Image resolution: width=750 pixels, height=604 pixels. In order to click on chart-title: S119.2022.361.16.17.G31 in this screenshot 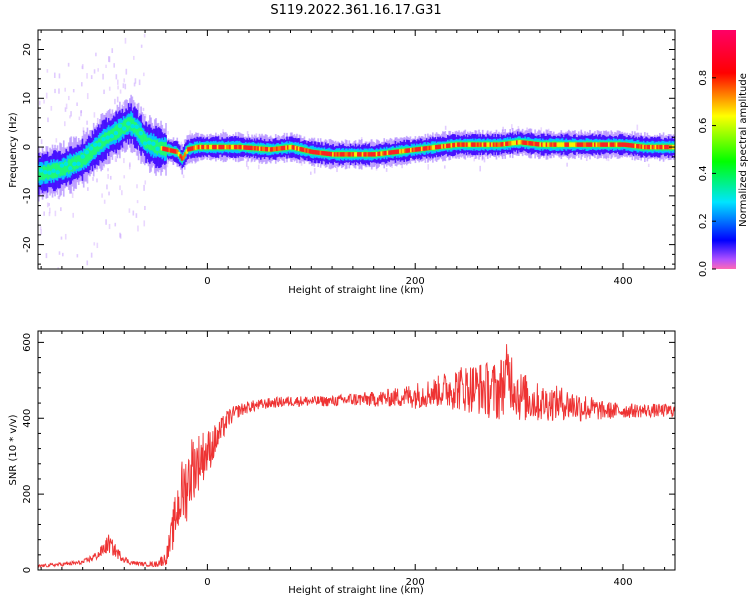, I will do `click(355, 10)`.